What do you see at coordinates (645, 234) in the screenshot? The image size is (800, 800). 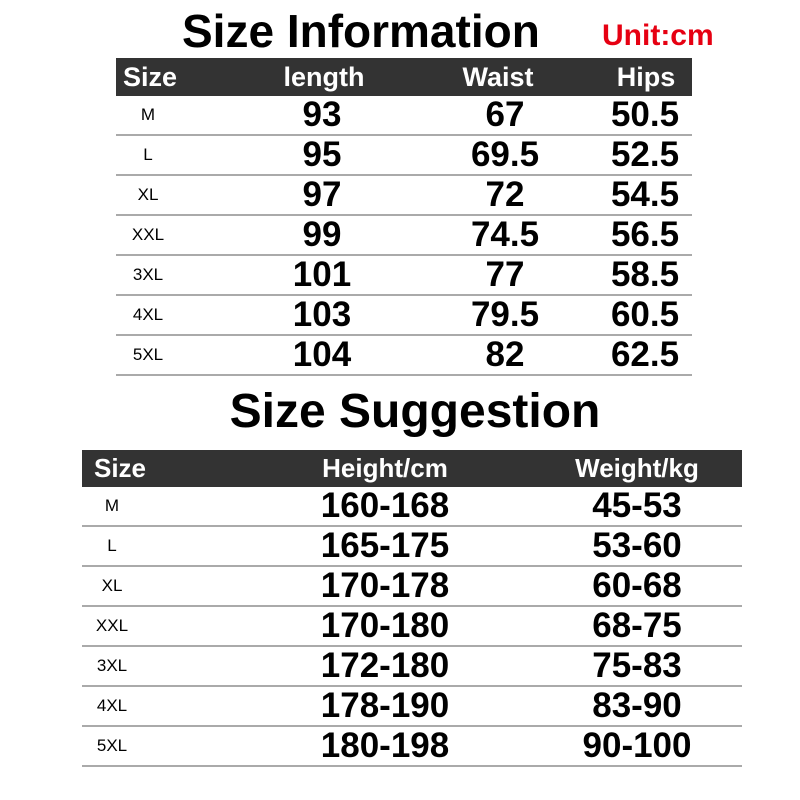 I see `value-cell: 56.5` at bounding box center [645, 234].